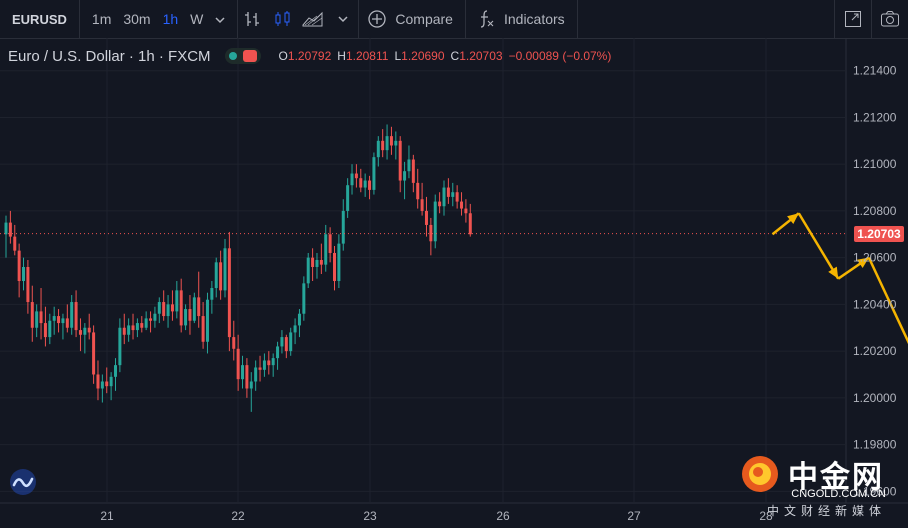 The image size is (908, 528). I want to click on time-tick-label: 28, so click(766, 516).